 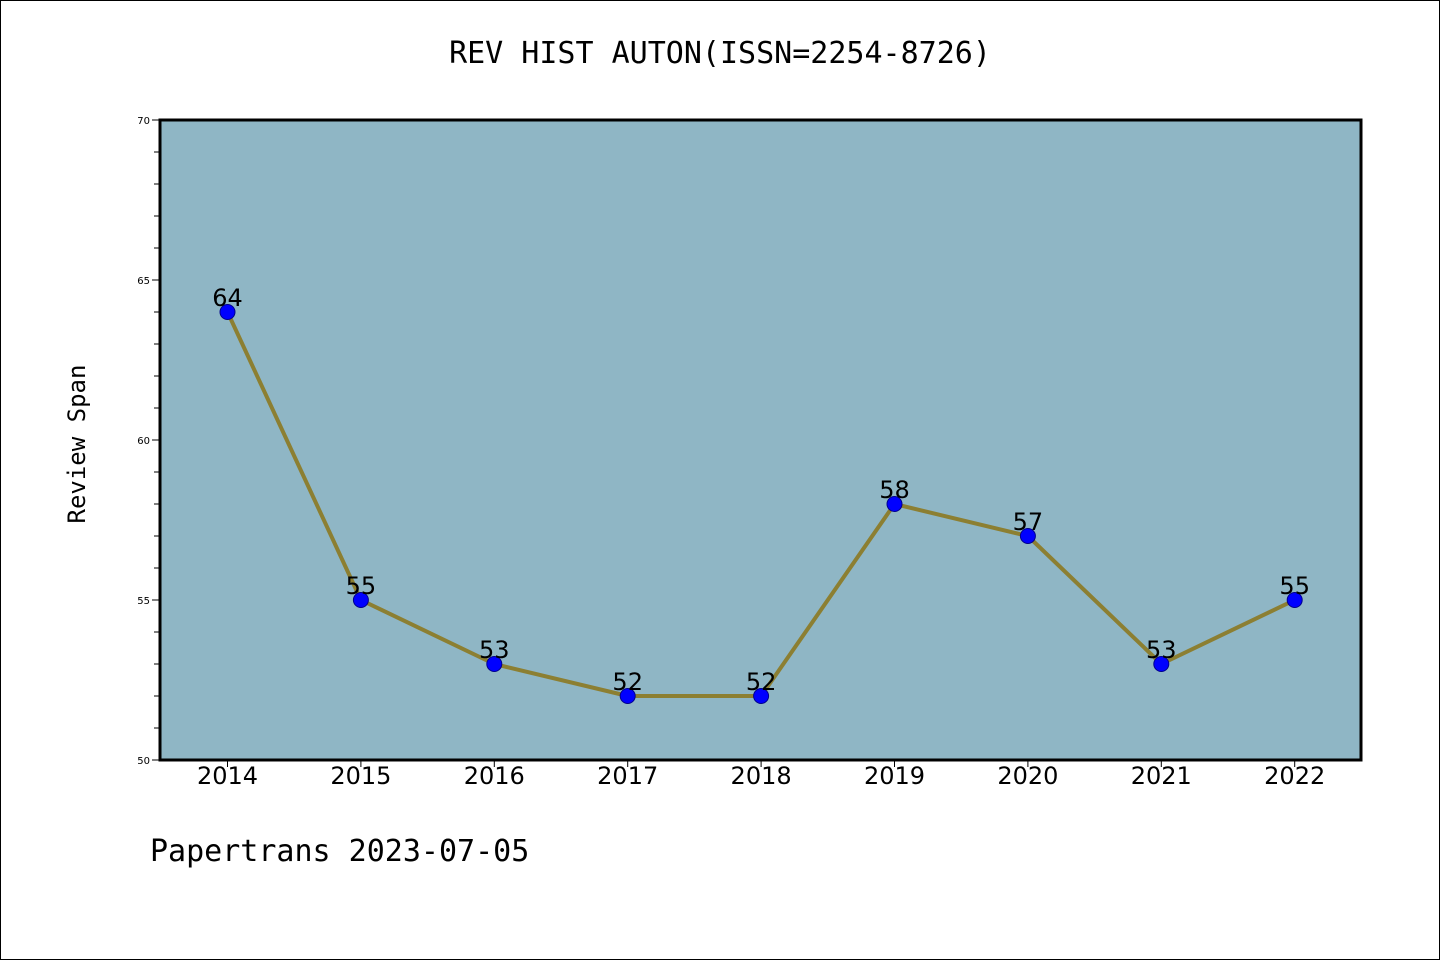 What do you see at coordinates (720, 53) in the screenshot?
I see `chart-title: REV HIST AUTON(ISSN=2254-8726)` at bounding box center [720, 53].